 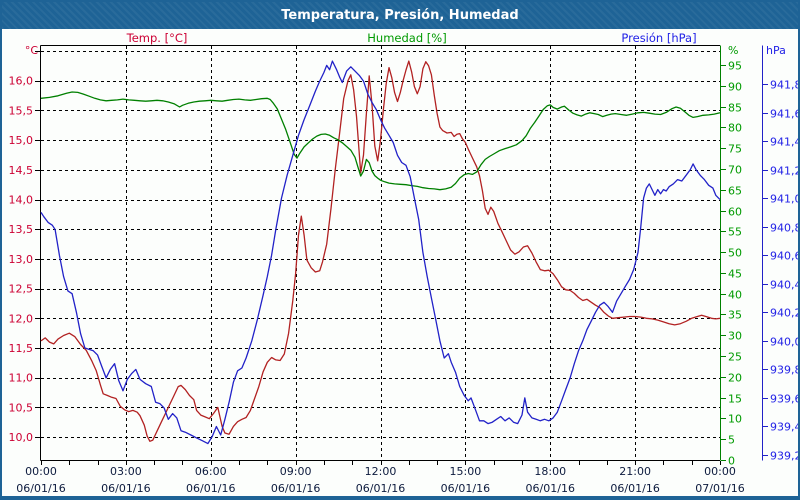 I want to click on y-axis-humidity-tick-label: 55, so click(x=735, y=232).